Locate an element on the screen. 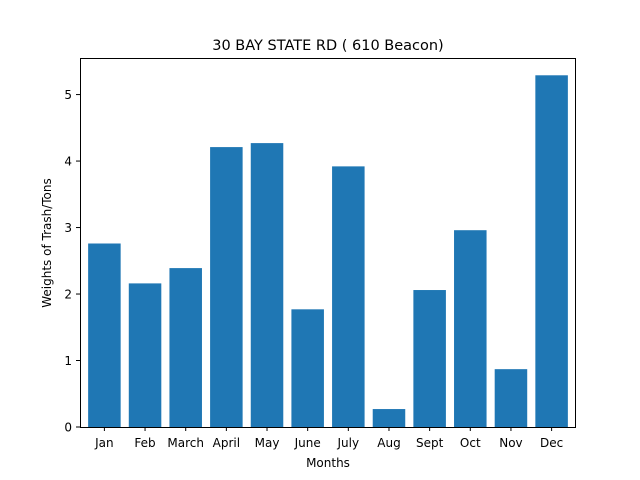  bar-oct is located at coordinates (470, 328).